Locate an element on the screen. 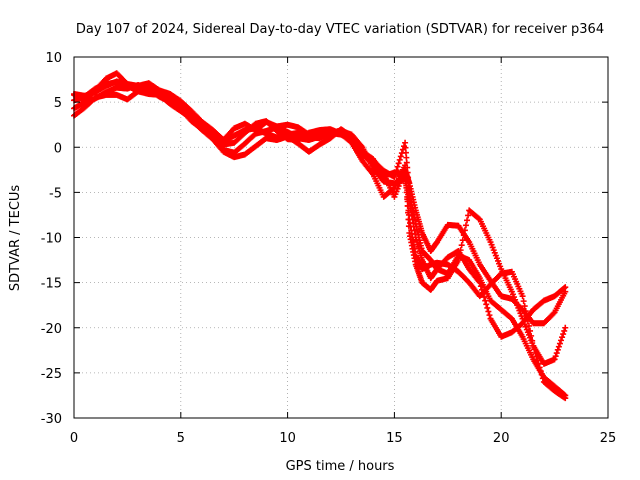 This screenshot has width=640, height=480. x-tick-label: 5 is located at coordinates (181, 438).